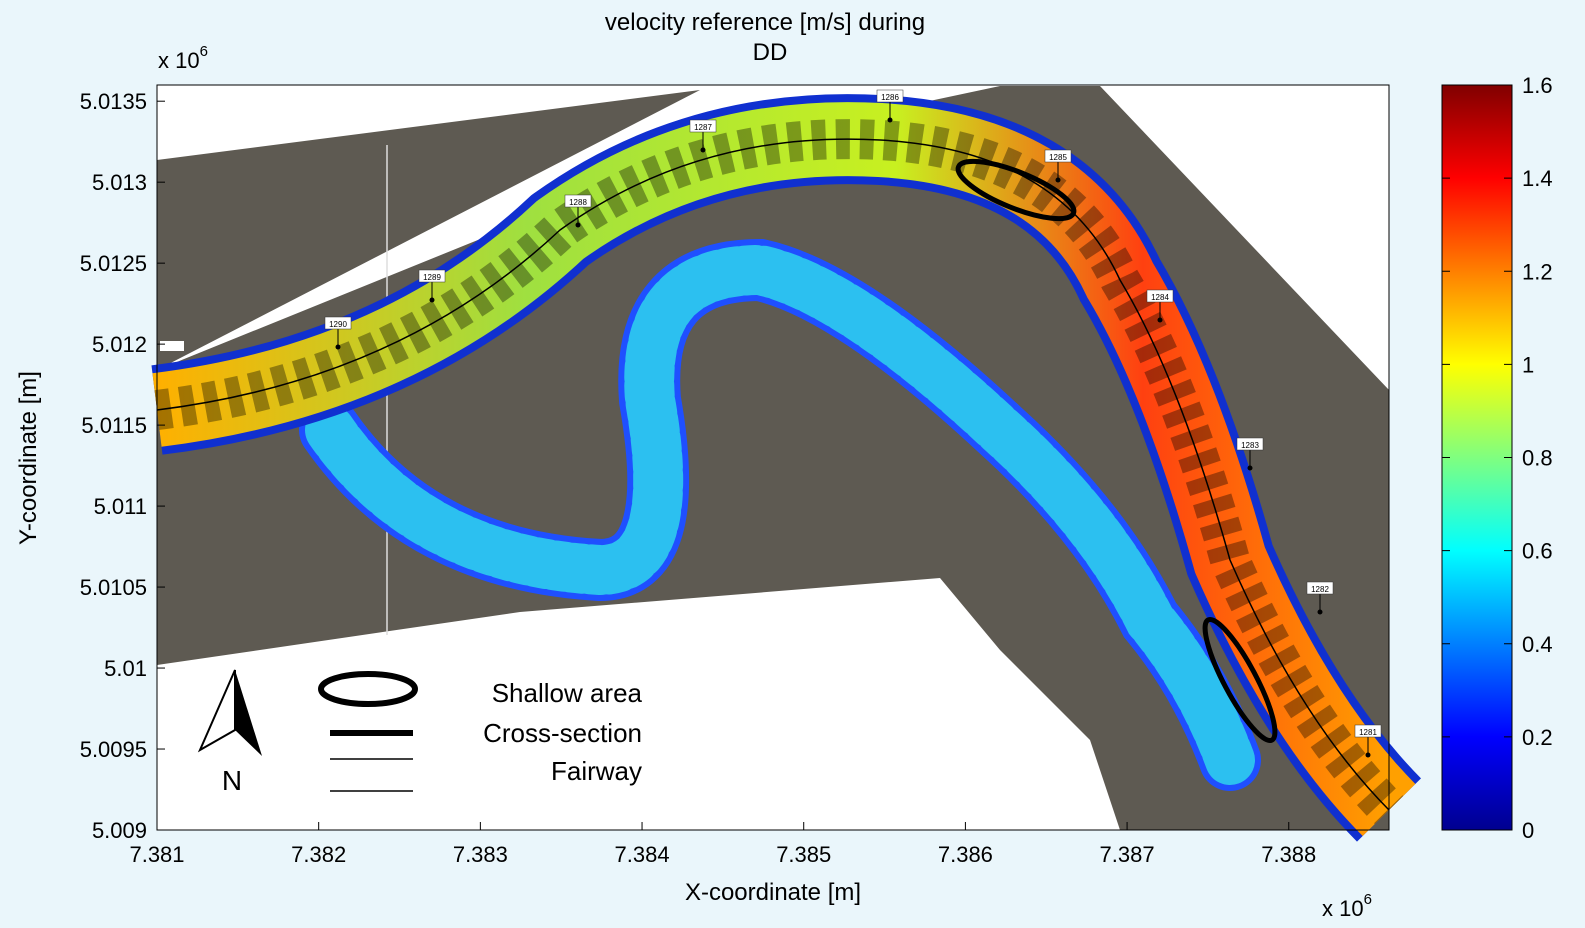 Image resolution: width=1585 pixels, height=928 pixels. What do you see at coordinates (368, 689) in the screenshot?
I see `legend-shallow-symbol` at bounding box center [368, 689].